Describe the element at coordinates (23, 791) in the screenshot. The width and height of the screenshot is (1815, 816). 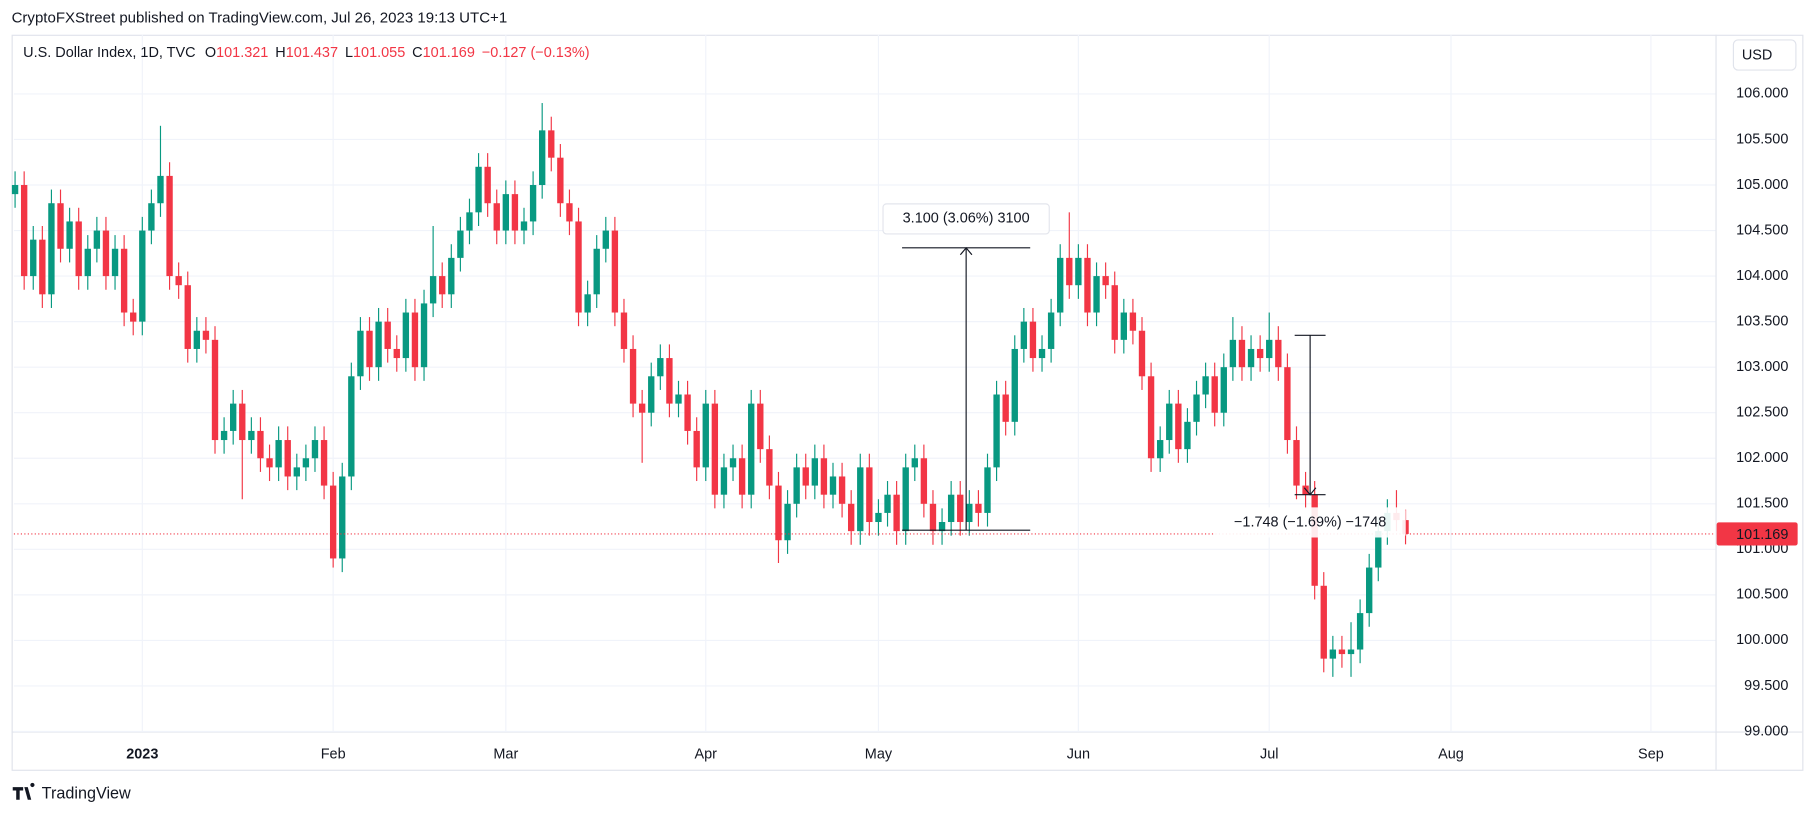
I see `logo-icon` at that location.